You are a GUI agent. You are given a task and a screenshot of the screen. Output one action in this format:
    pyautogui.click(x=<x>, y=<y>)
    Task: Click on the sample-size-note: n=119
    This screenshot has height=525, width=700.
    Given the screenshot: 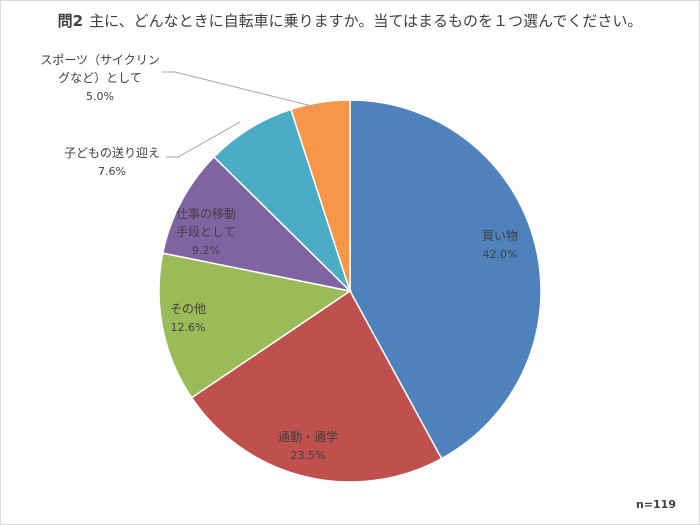 What is the action you would take?
    pyautogui.click(x=655, y=504)
    